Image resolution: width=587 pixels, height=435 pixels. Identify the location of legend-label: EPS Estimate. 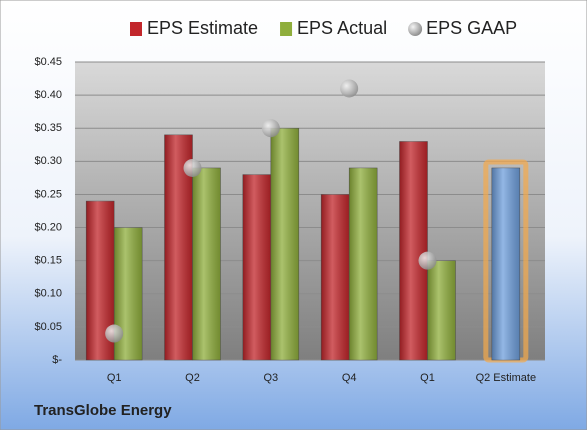
(202, 28).